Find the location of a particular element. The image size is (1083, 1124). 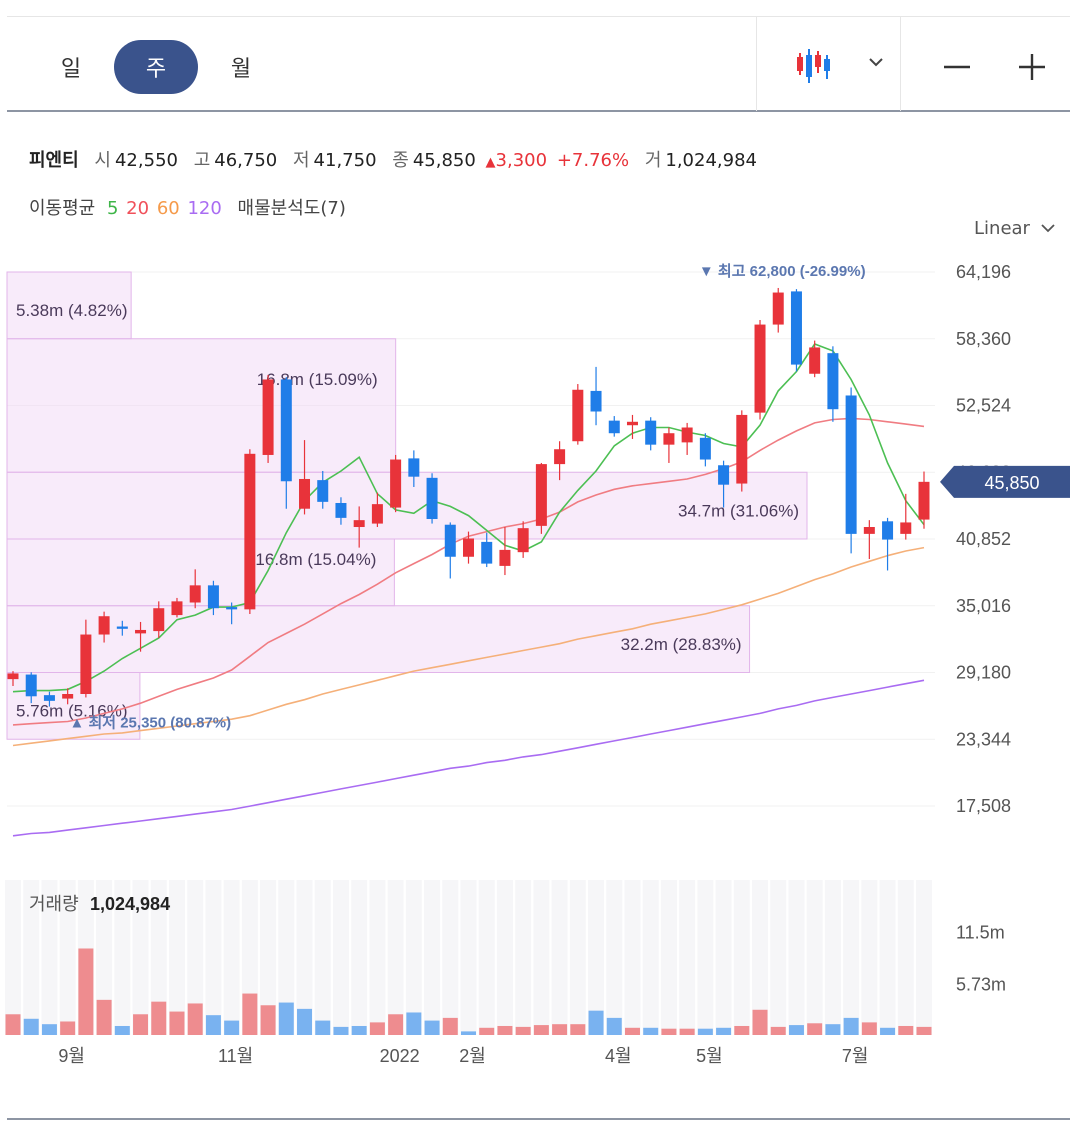

tab-week: 주 is located at coordinates (156, 67).